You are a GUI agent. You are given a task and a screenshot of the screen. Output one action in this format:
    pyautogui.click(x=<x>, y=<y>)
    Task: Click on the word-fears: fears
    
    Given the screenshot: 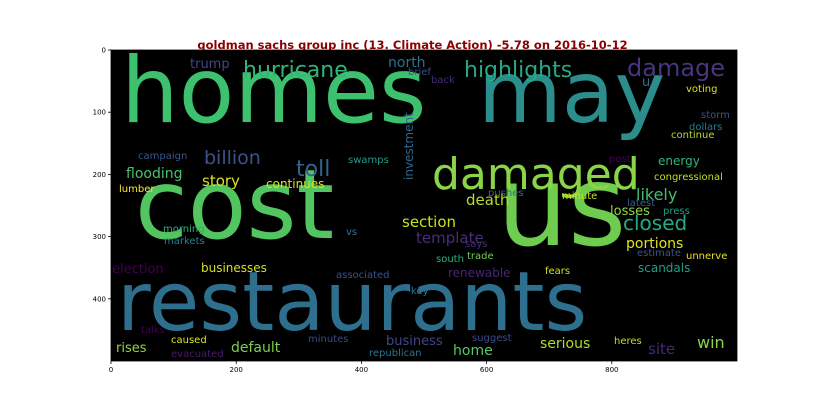 What is the action you would take?
    pyautogui.click(x=557, y=271)
    